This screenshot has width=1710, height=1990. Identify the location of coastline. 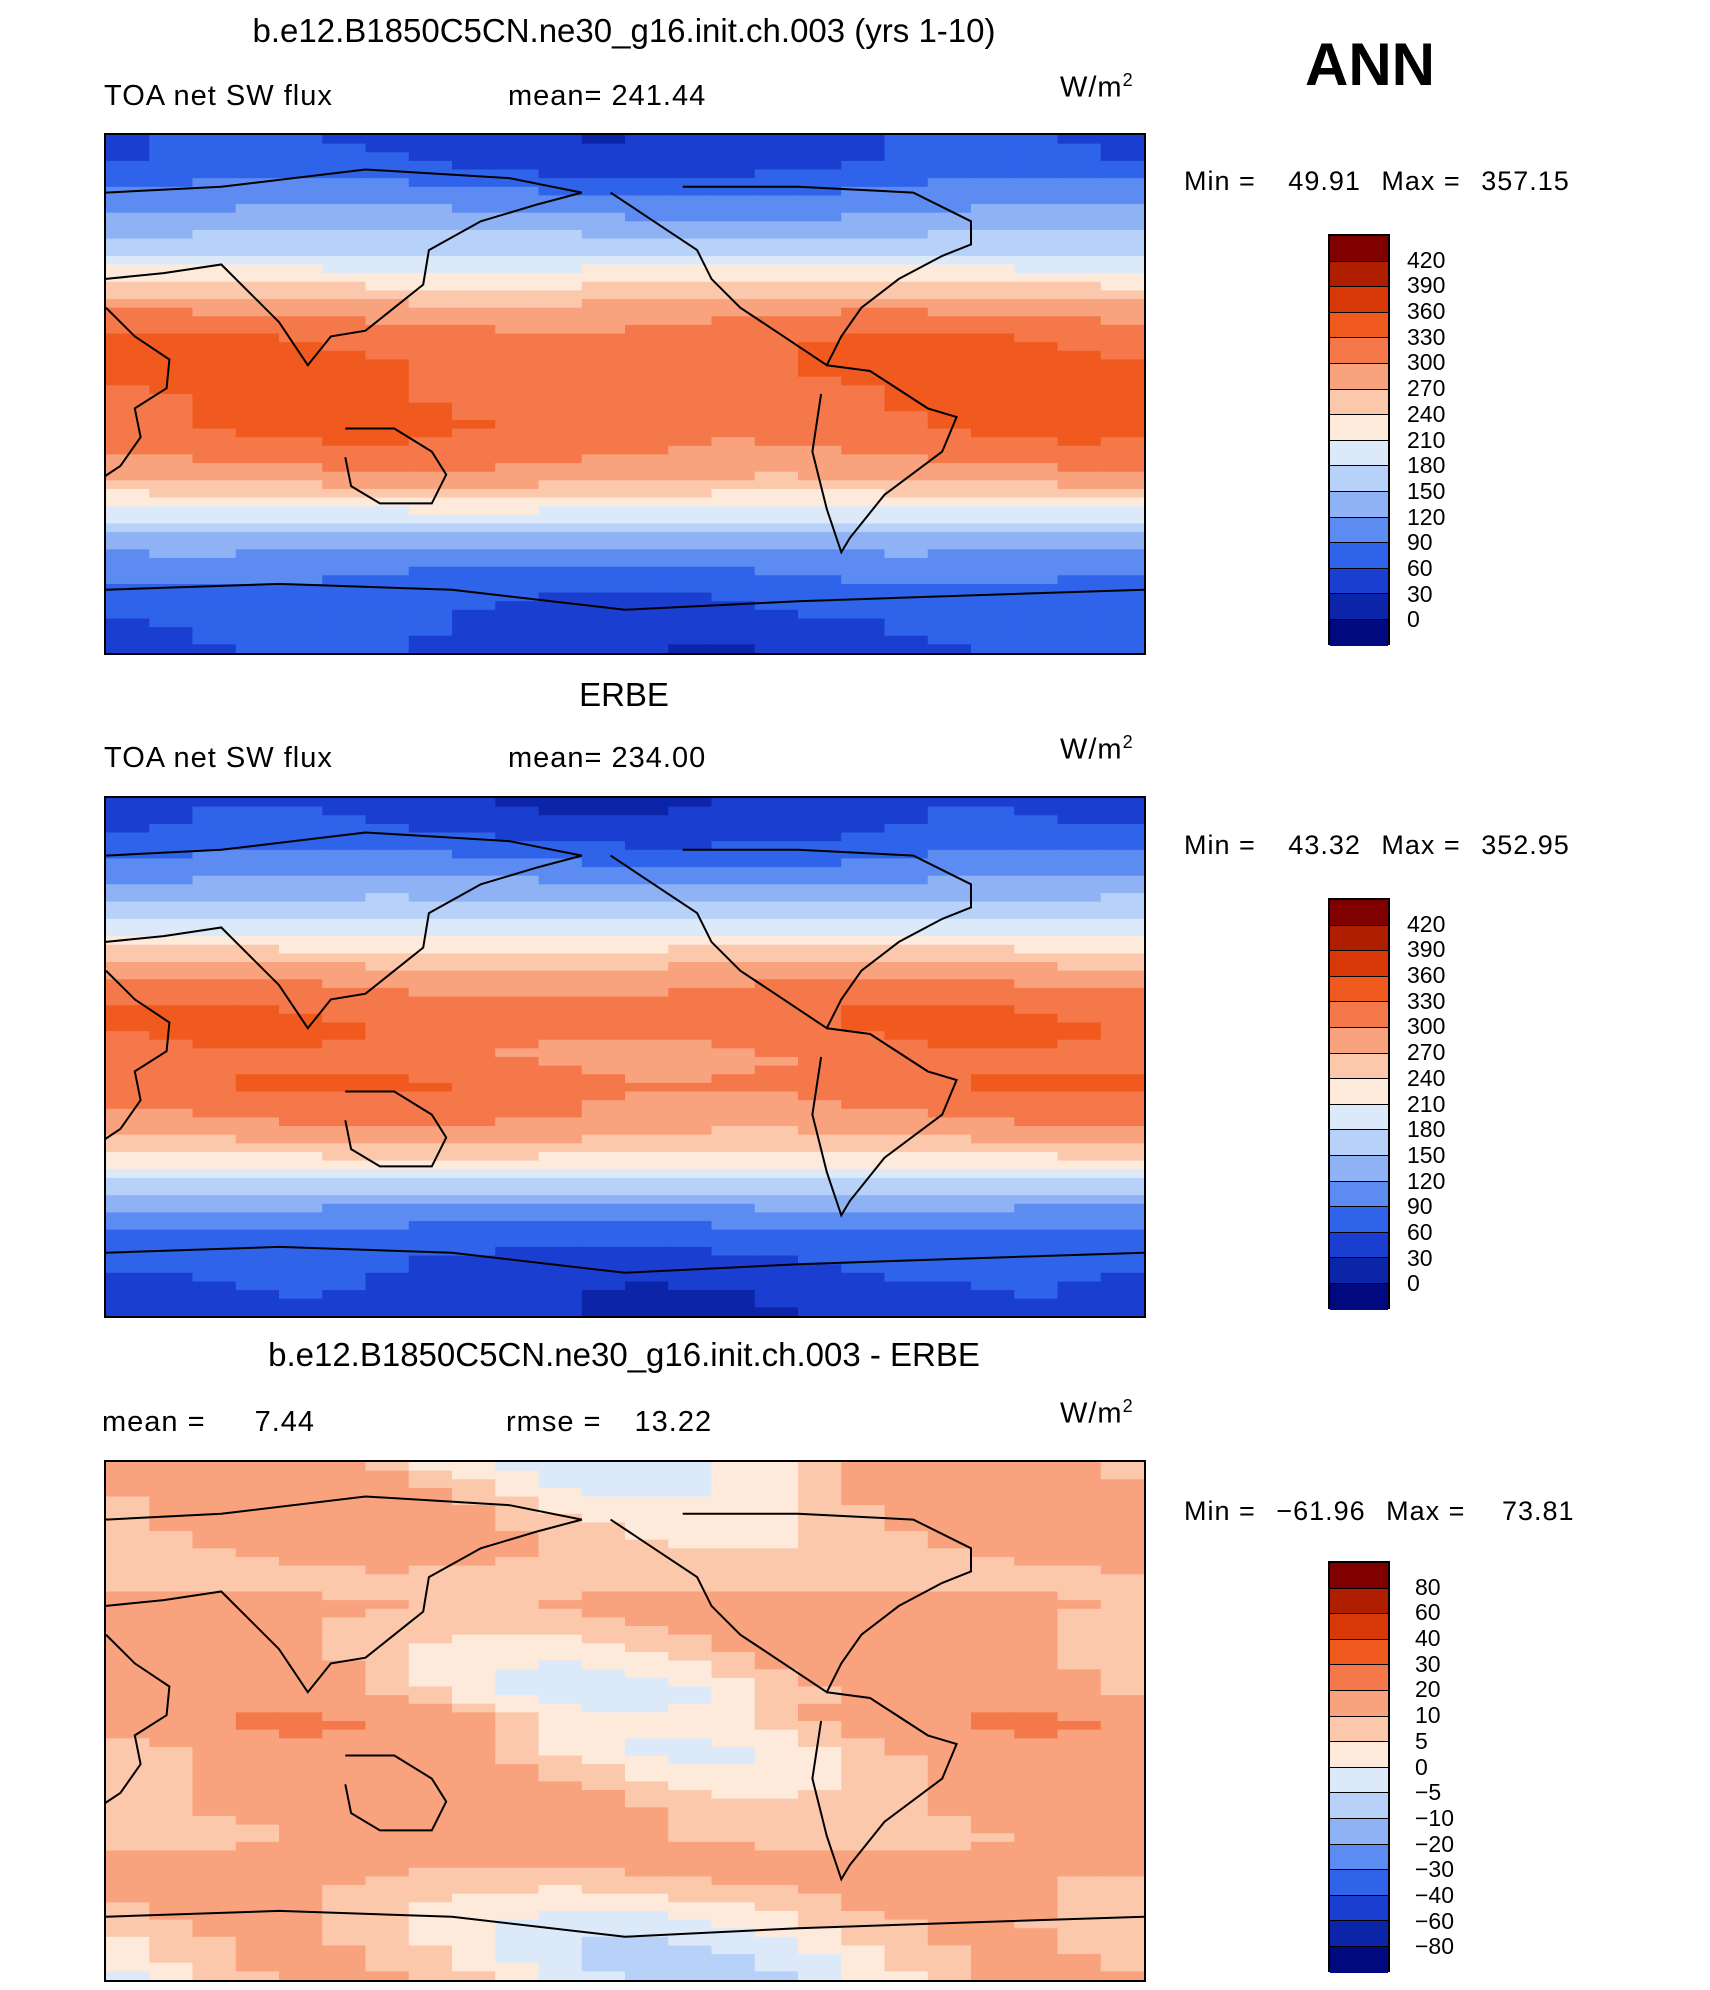
(138, 391).